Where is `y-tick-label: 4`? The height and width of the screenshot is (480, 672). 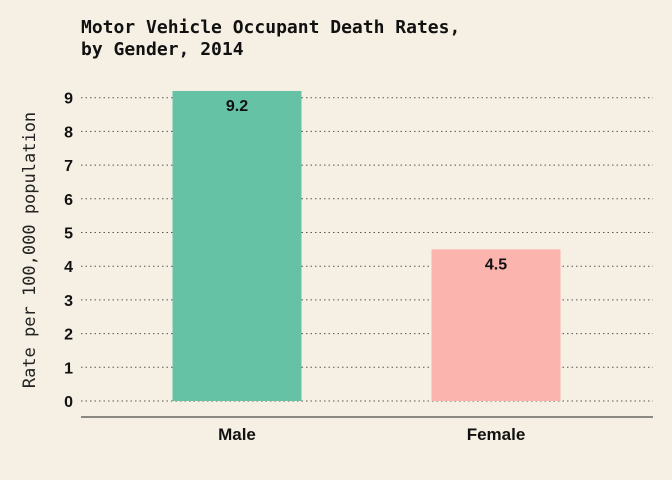
y-tick-label: 4 is located at coordinates (68, 267).